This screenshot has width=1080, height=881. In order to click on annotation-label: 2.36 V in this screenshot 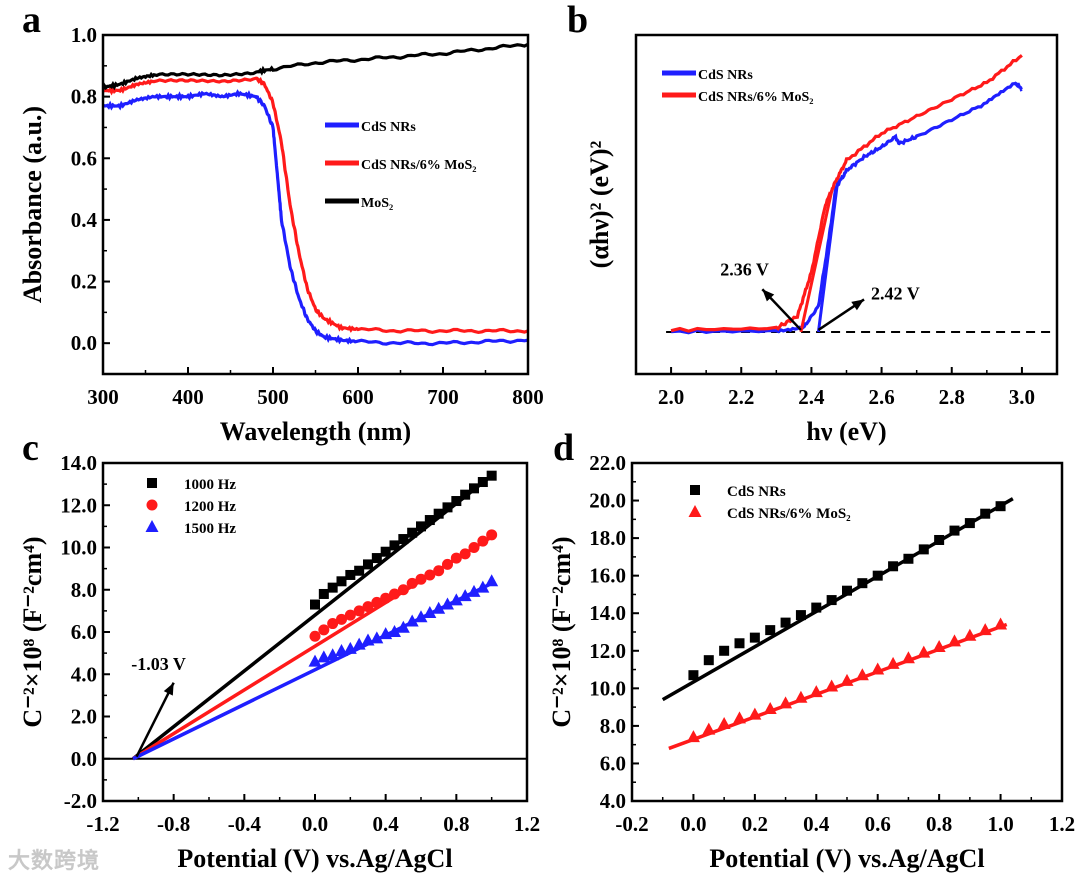, I will do `click(744, 270)`.